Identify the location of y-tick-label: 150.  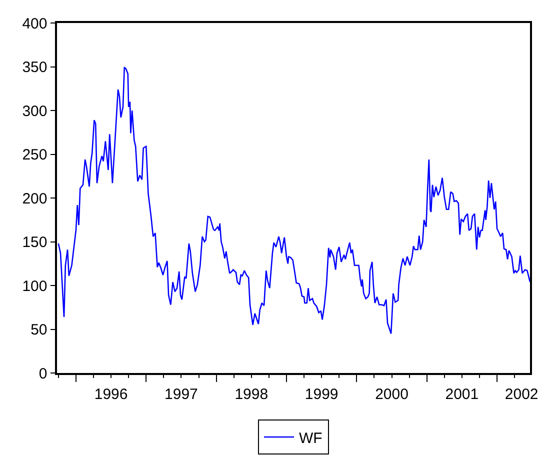
(35, 242).